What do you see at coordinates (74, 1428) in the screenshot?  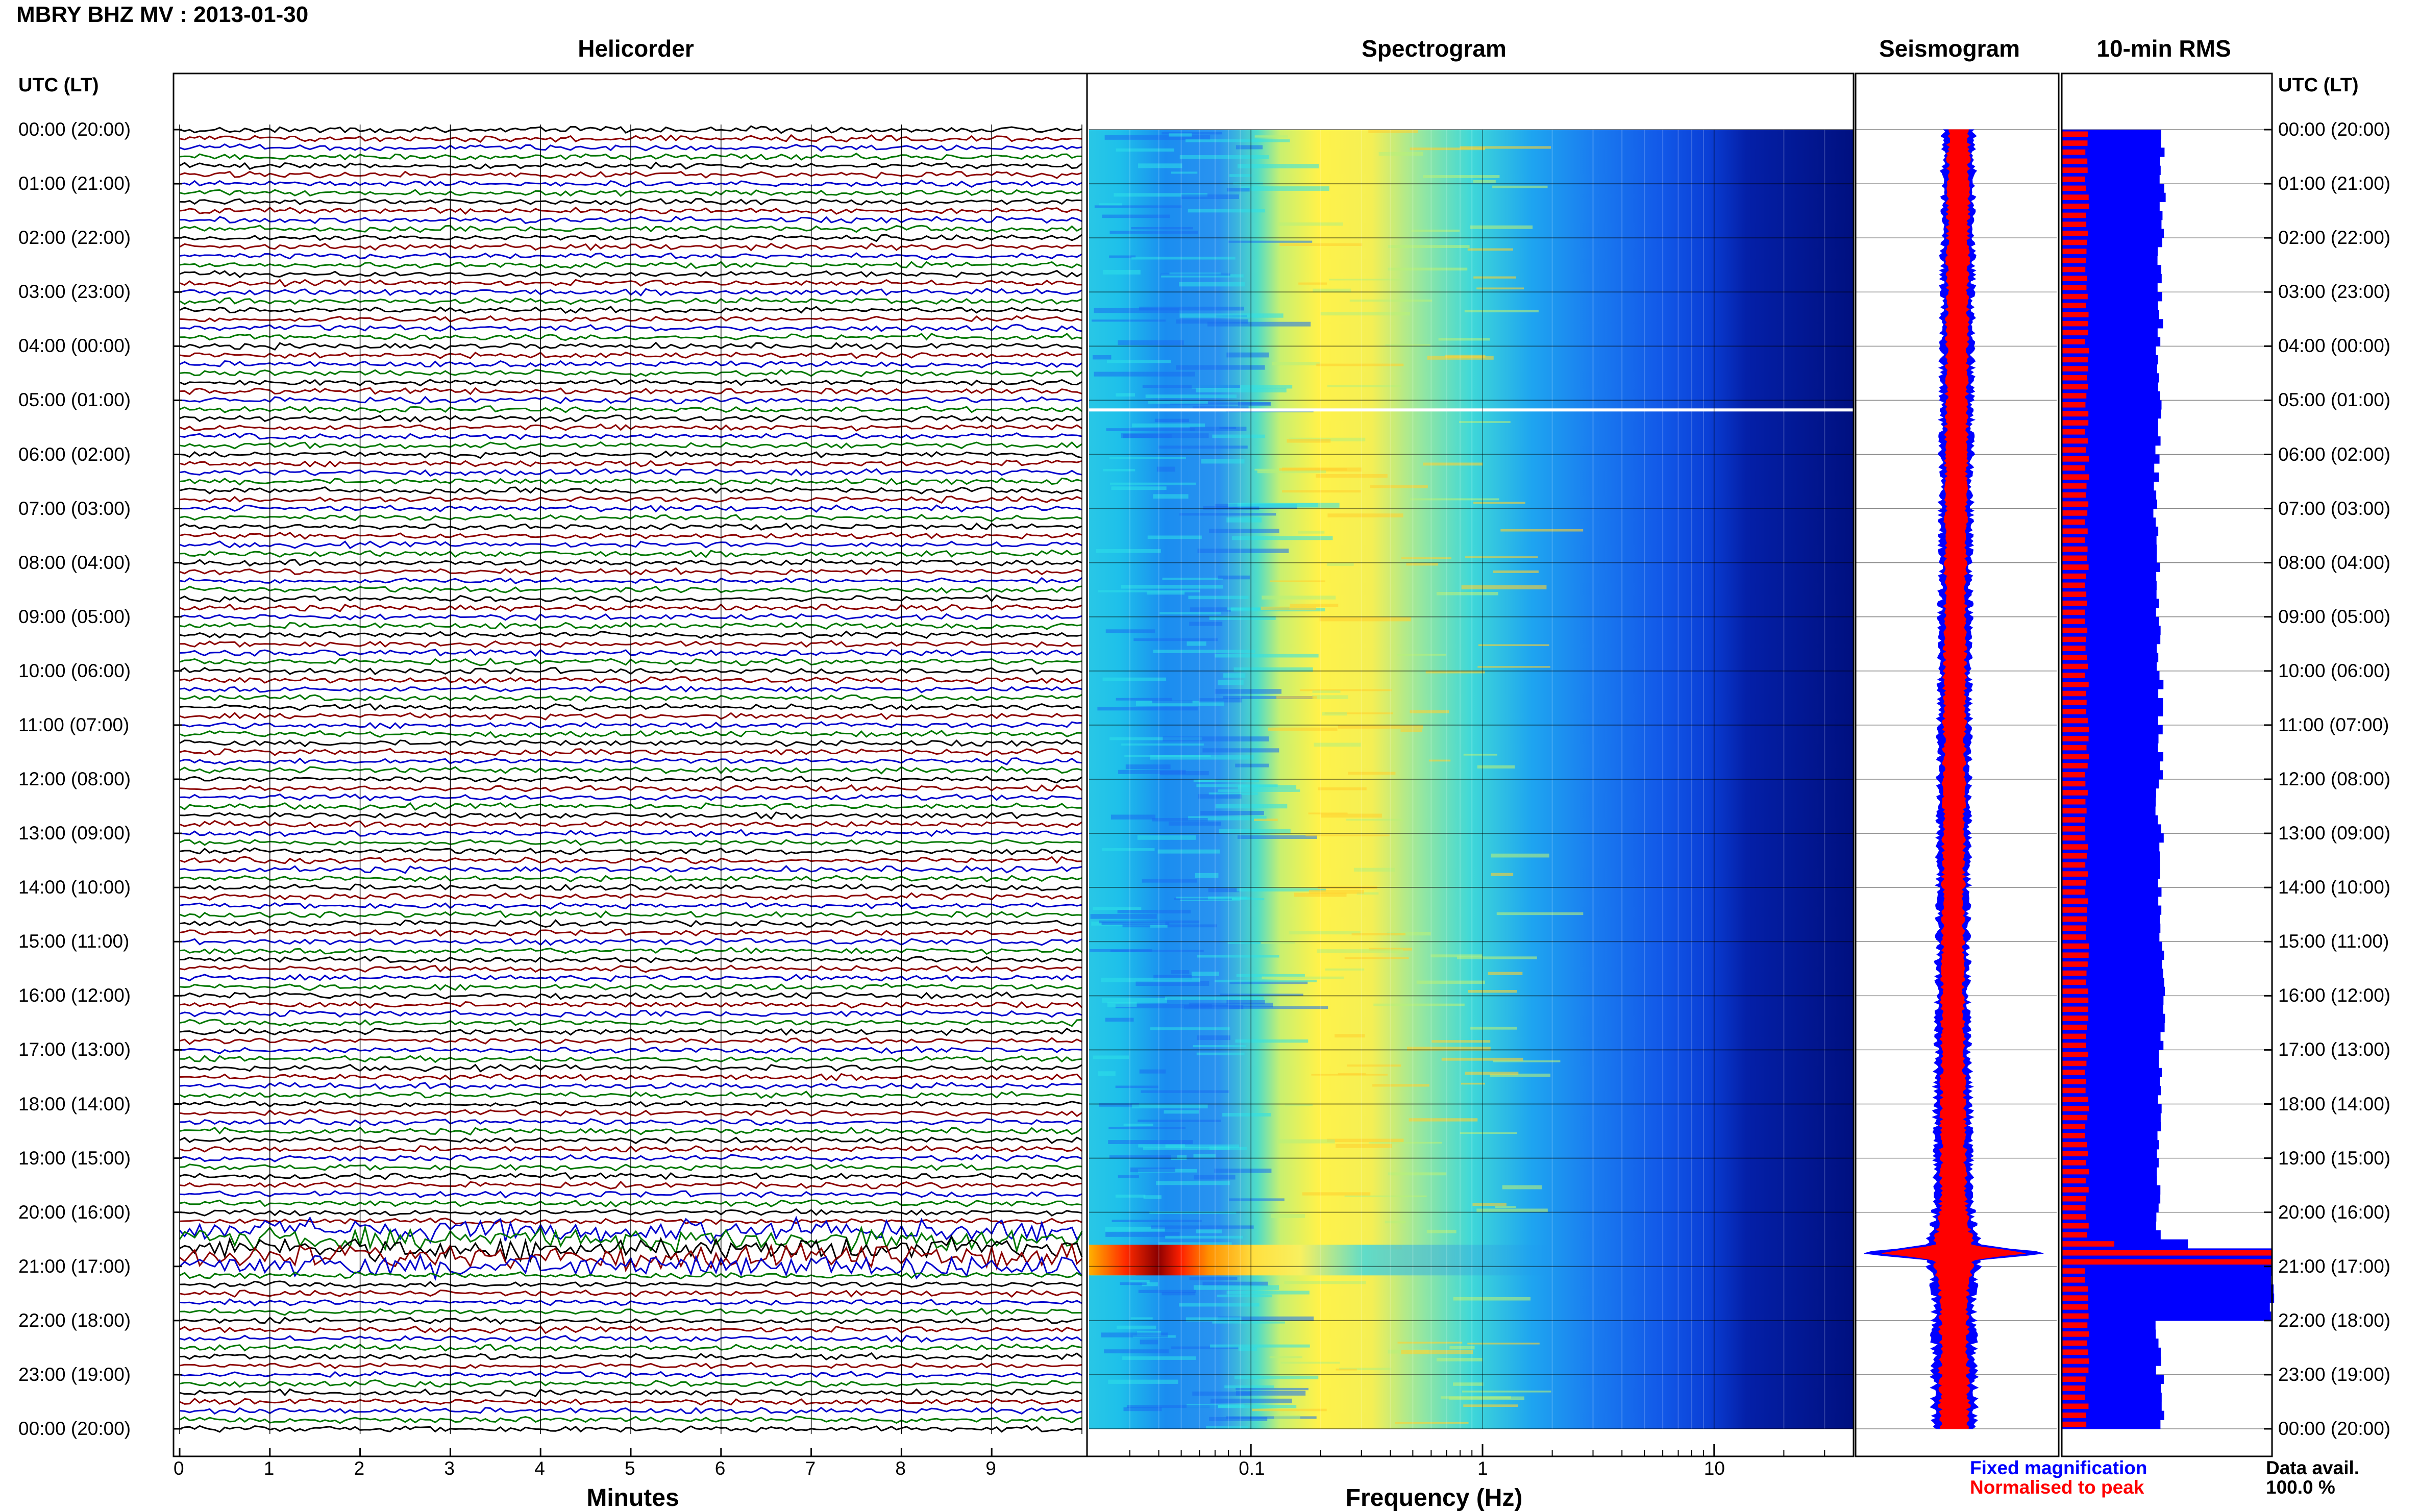 I see `time-label-left: 00:00 (20:00)` at bounding box center [74, 1428].